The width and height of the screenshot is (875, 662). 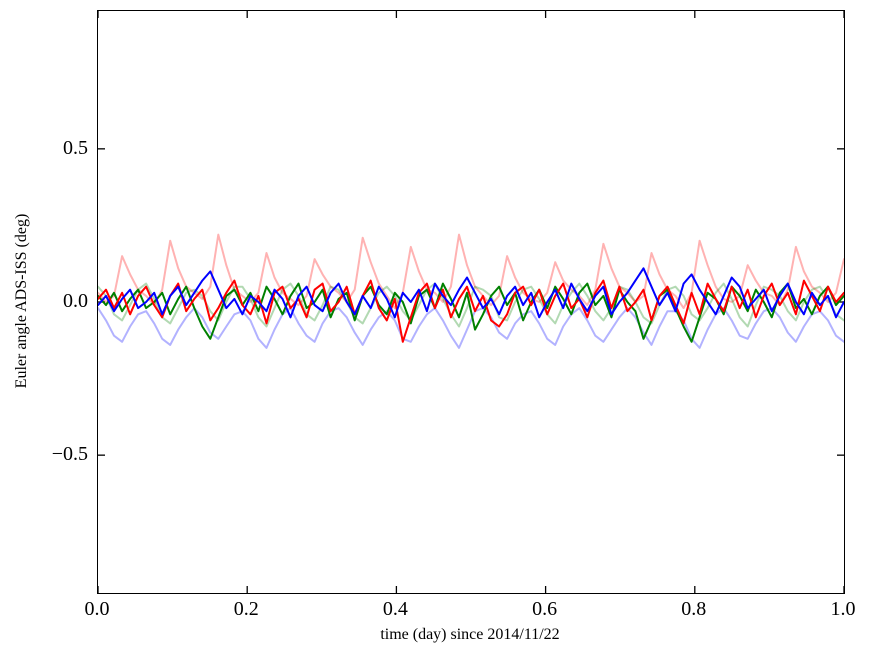 I want to click on x-tick-label: 0.4, so click(x=395, y=609).